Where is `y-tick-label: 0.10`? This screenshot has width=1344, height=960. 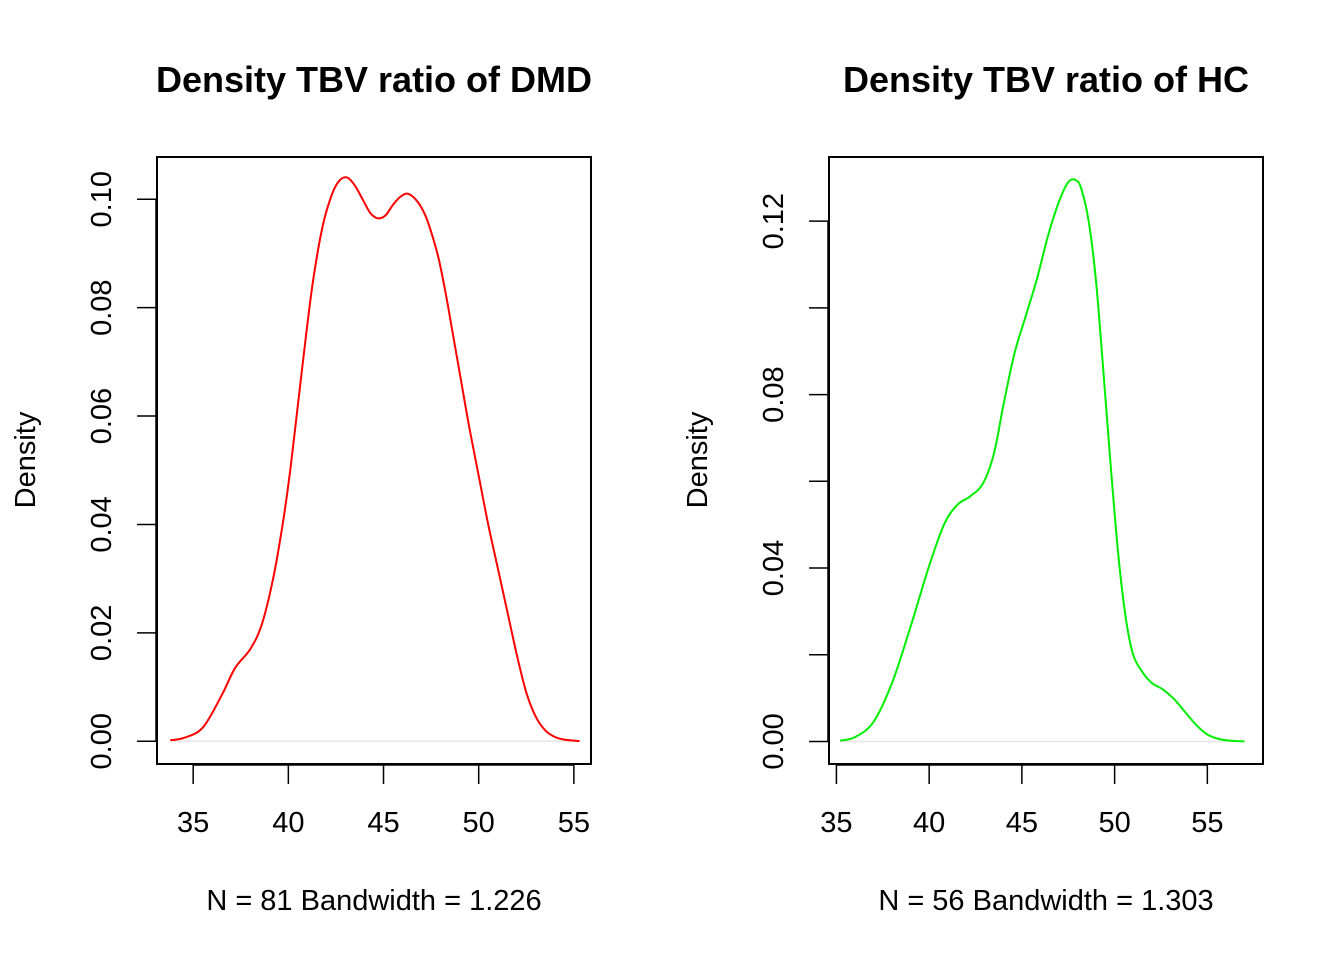
y-tick-label: 0.10 is located at coordinates (102, 199).